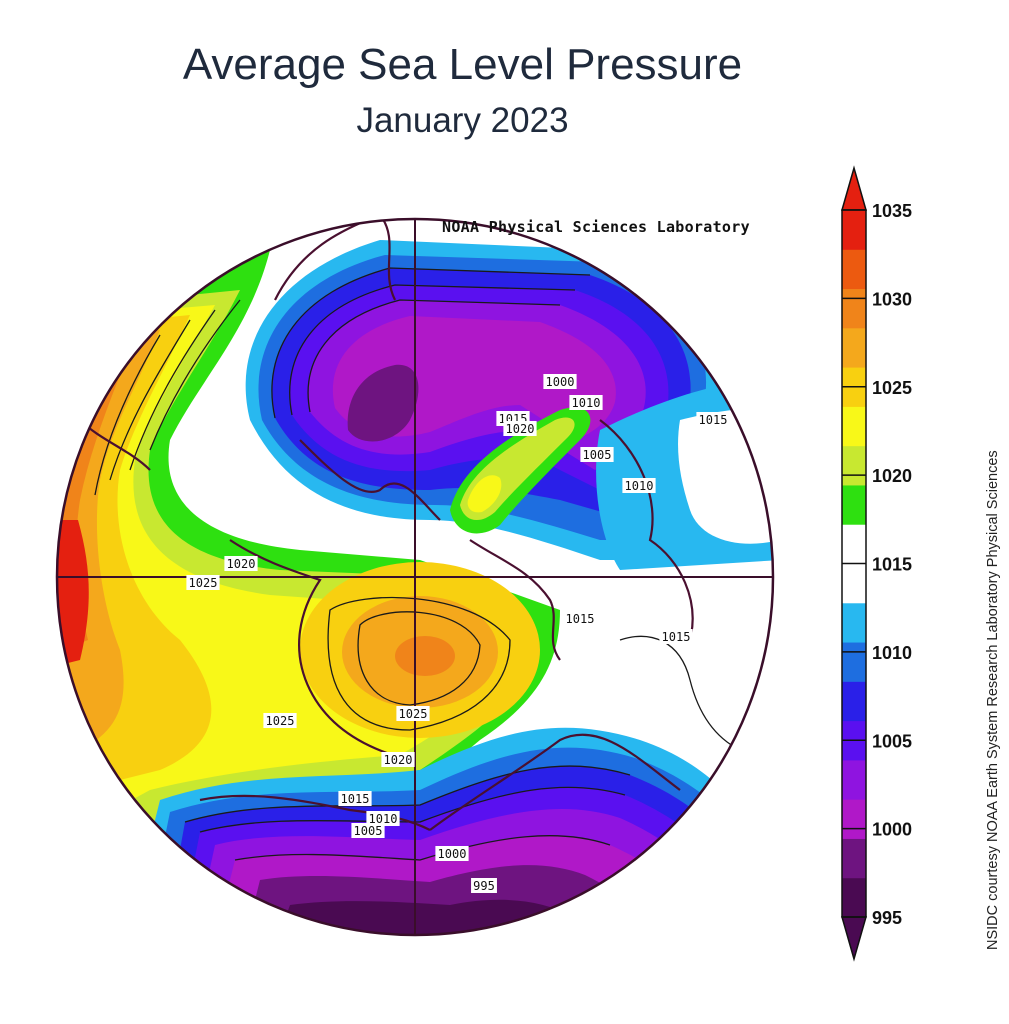 The height and width of the screenshot is (1024, 1009). Describe the element at coordinates (892, 830) in the screenshot. I see `colorbar-tick-label: 1000` at that location.